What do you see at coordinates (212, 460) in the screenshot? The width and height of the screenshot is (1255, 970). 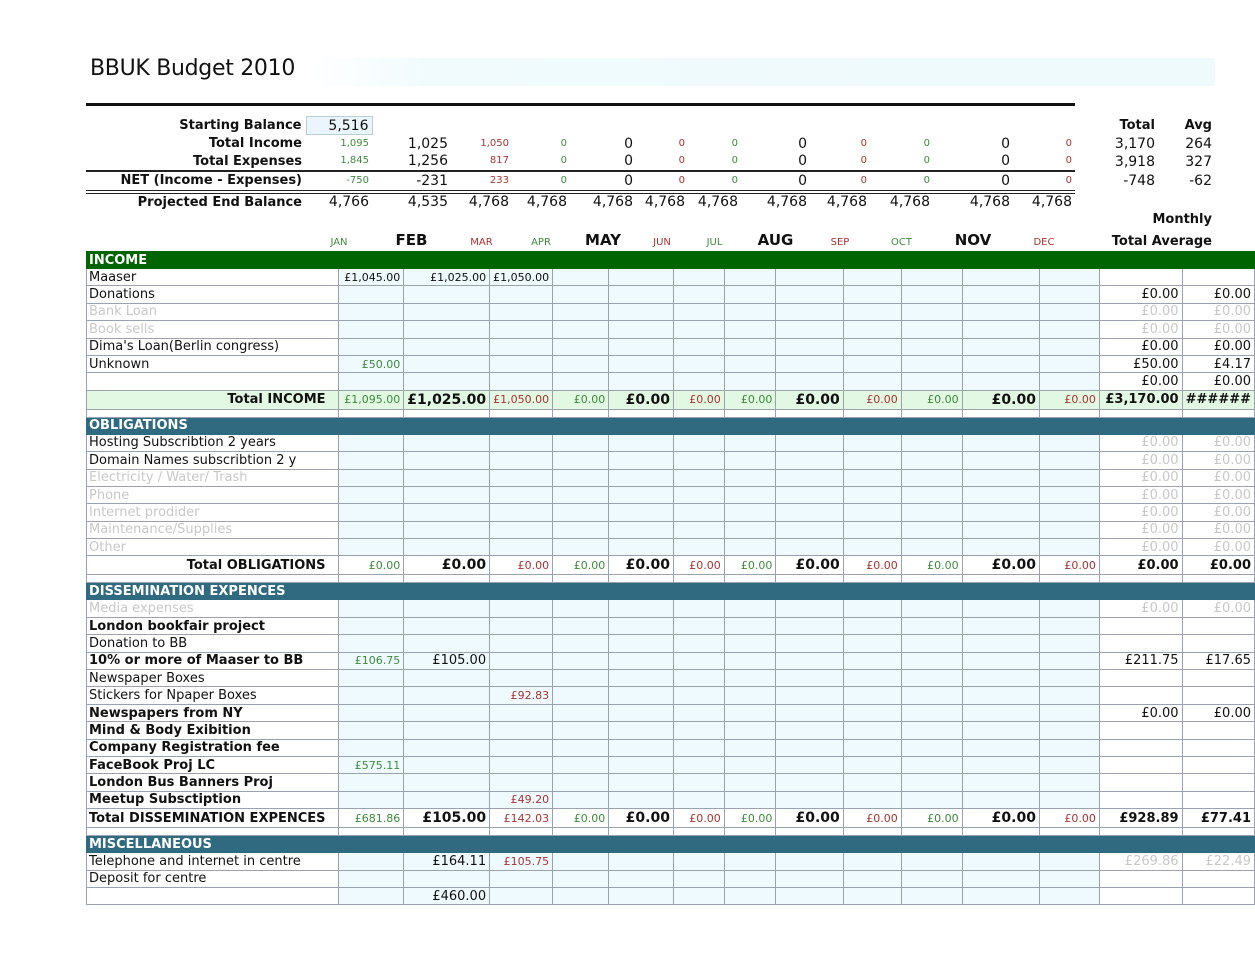 I see `row-label: Domain Names subscribtion 2 y` at bounding box center [212, 460].